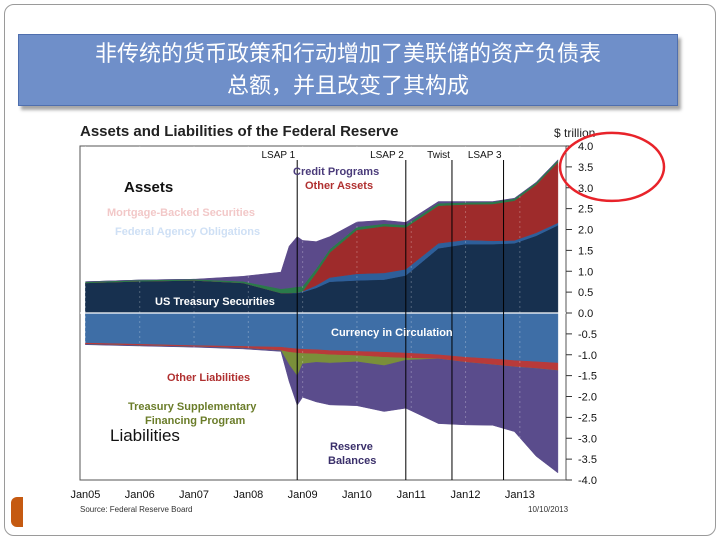 Image resolution: width=720 pixels, height=540 pixels. I want to click on liabilities-label: Liabilities, so click(145, 435).